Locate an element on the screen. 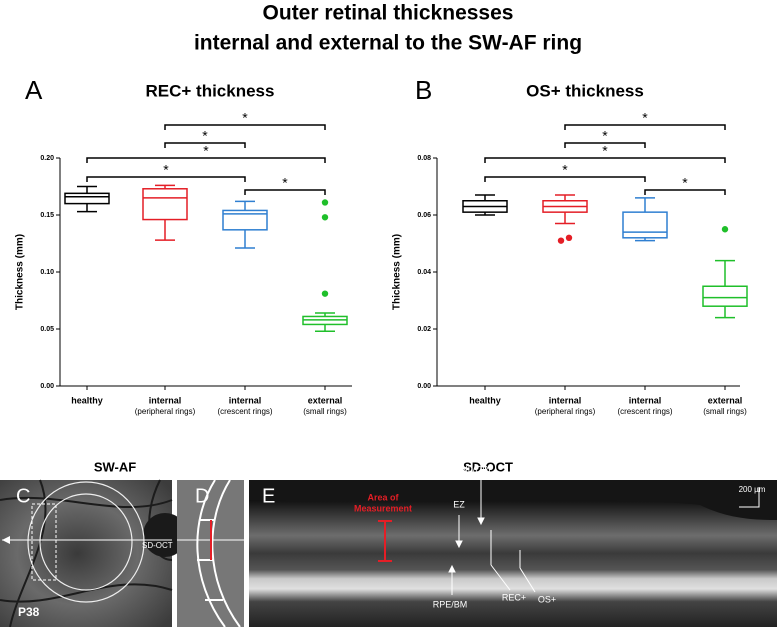 The width and height of the screenshot is (777, 627). y-tick-label: 0.02 is located at coordinates (424, 329).